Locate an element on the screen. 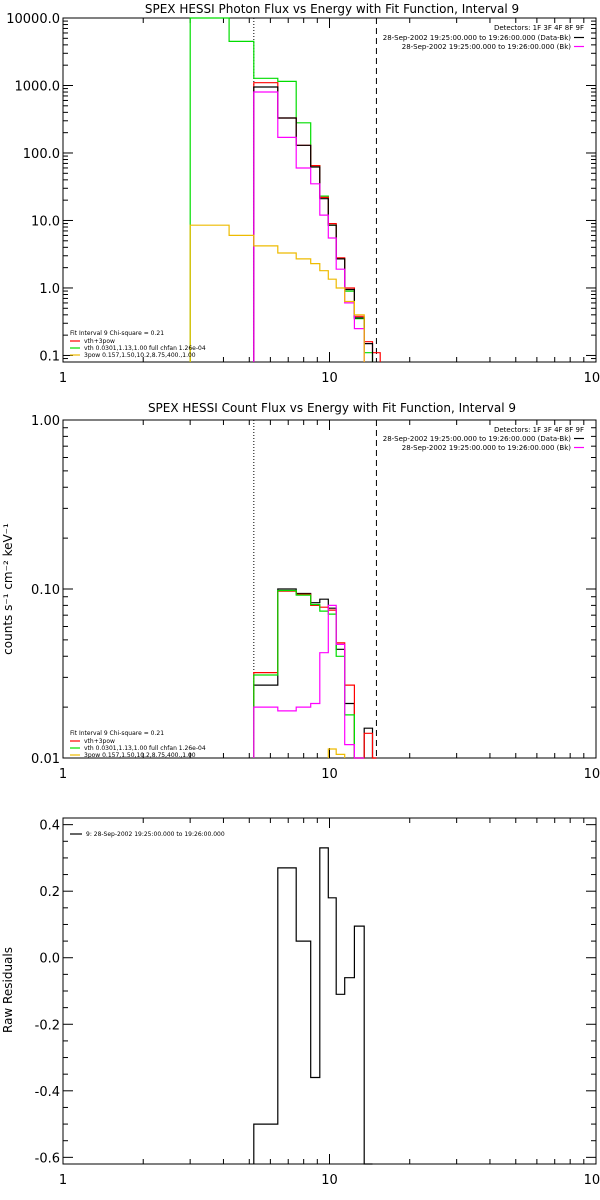 This screenshot has height=1200, width=600. residuals-xtick-label: 1 is located at coordinates (63, 1180).